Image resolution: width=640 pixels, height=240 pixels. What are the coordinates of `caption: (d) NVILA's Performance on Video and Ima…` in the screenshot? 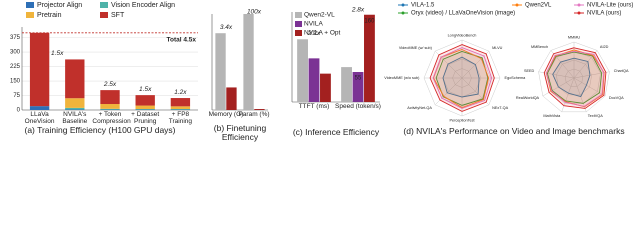 It's located at (514, 131).